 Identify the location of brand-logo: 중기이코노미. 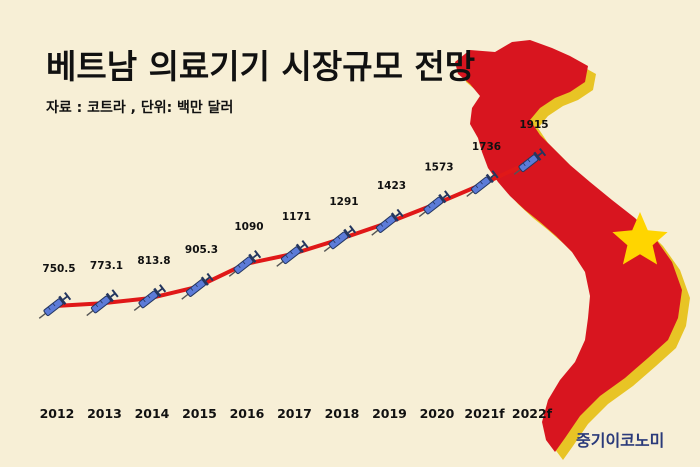
(620, 440).